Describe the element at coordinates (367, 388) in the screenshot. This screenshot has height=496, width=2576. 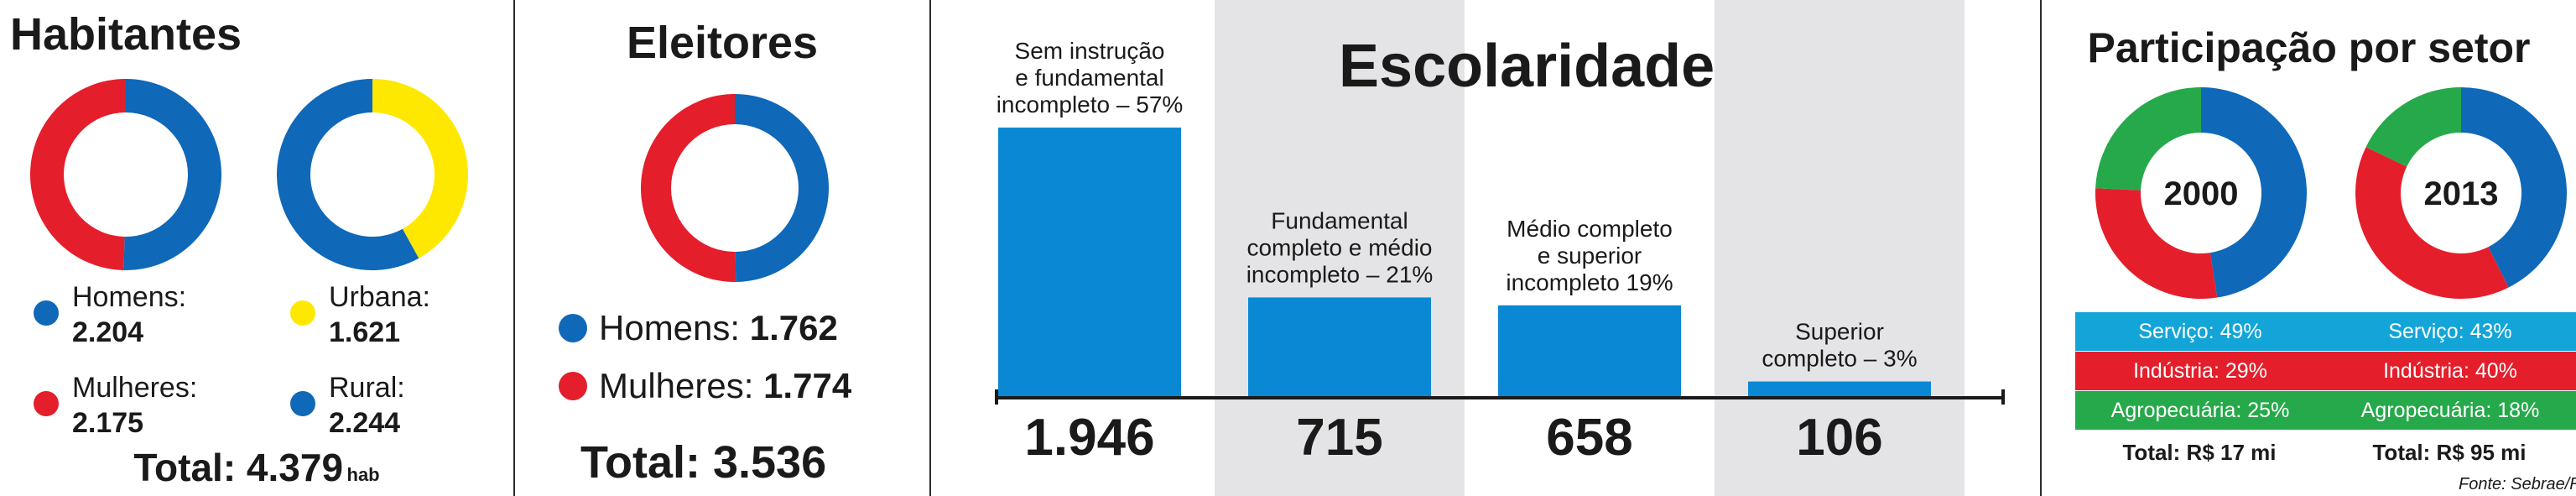
I see `legend-label-rural: Rural:` at that location.